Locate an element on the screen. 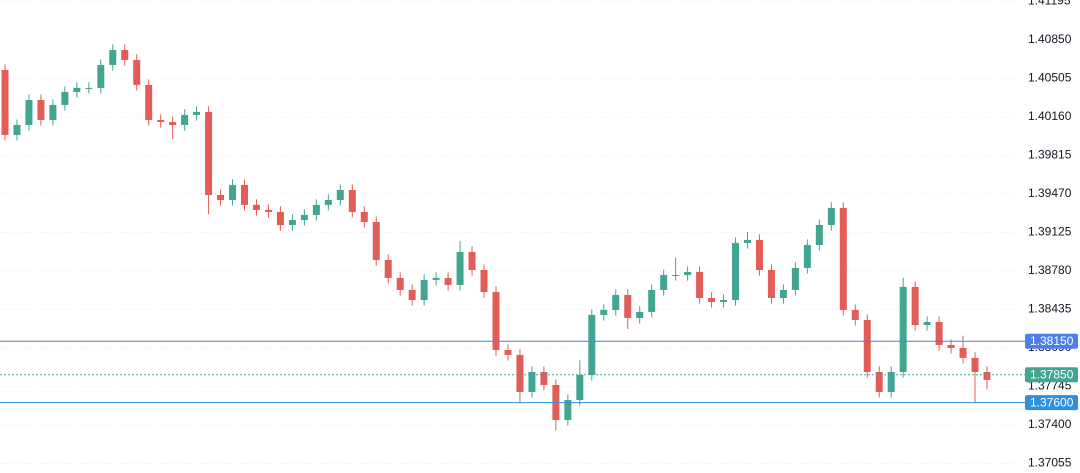 This screenshot has height=473, width=1080. y-tick-label: 1.39815 is located at coordinates (1050, 155).